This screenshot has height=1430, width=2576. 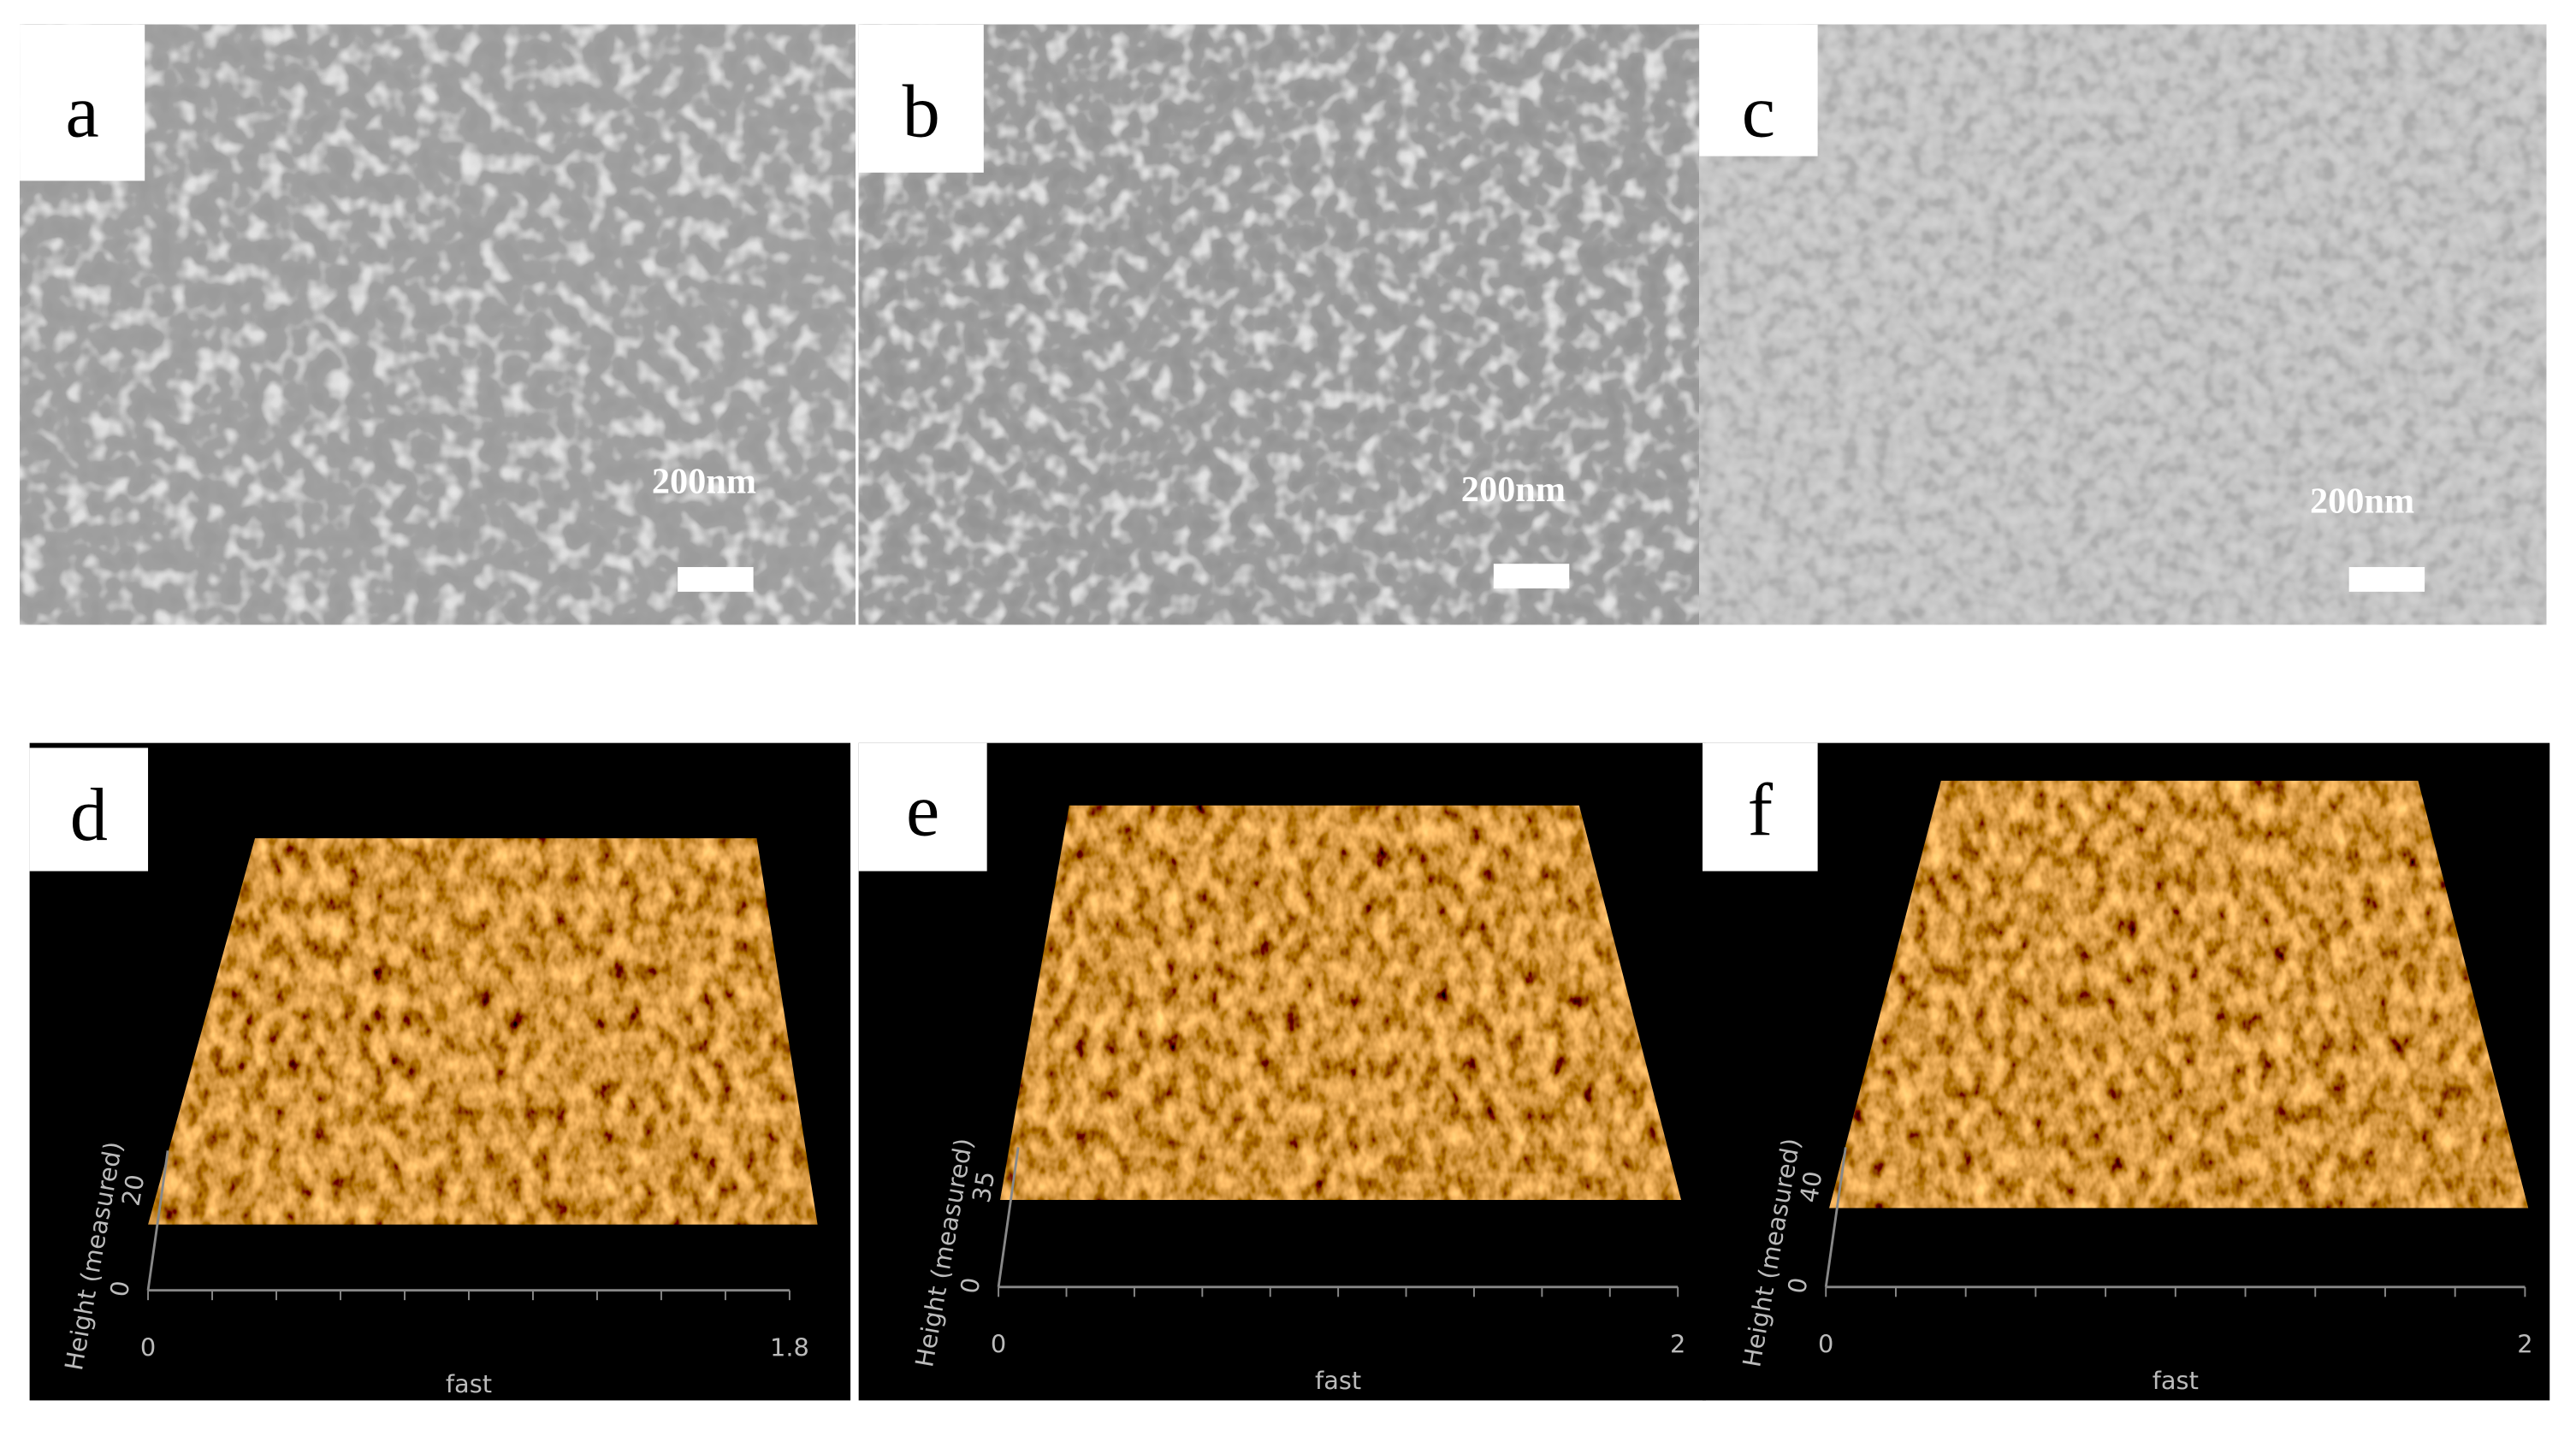 I want to click on x-tick-label: 1.8, so click(x=789, y=1347).